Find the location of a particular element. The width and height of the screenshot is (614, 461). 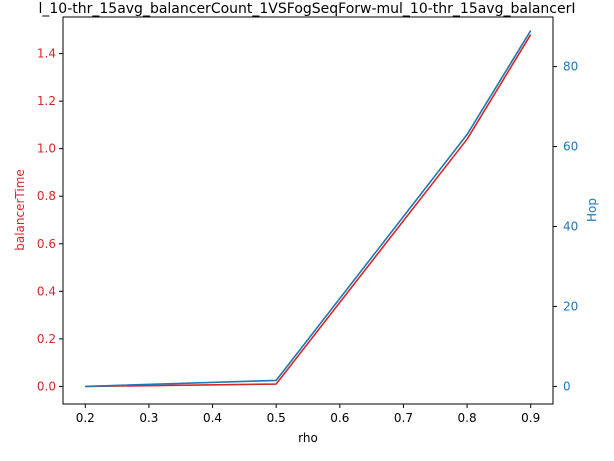

y-left-tick-label: 0.4 is located at coordinates (46, 291).